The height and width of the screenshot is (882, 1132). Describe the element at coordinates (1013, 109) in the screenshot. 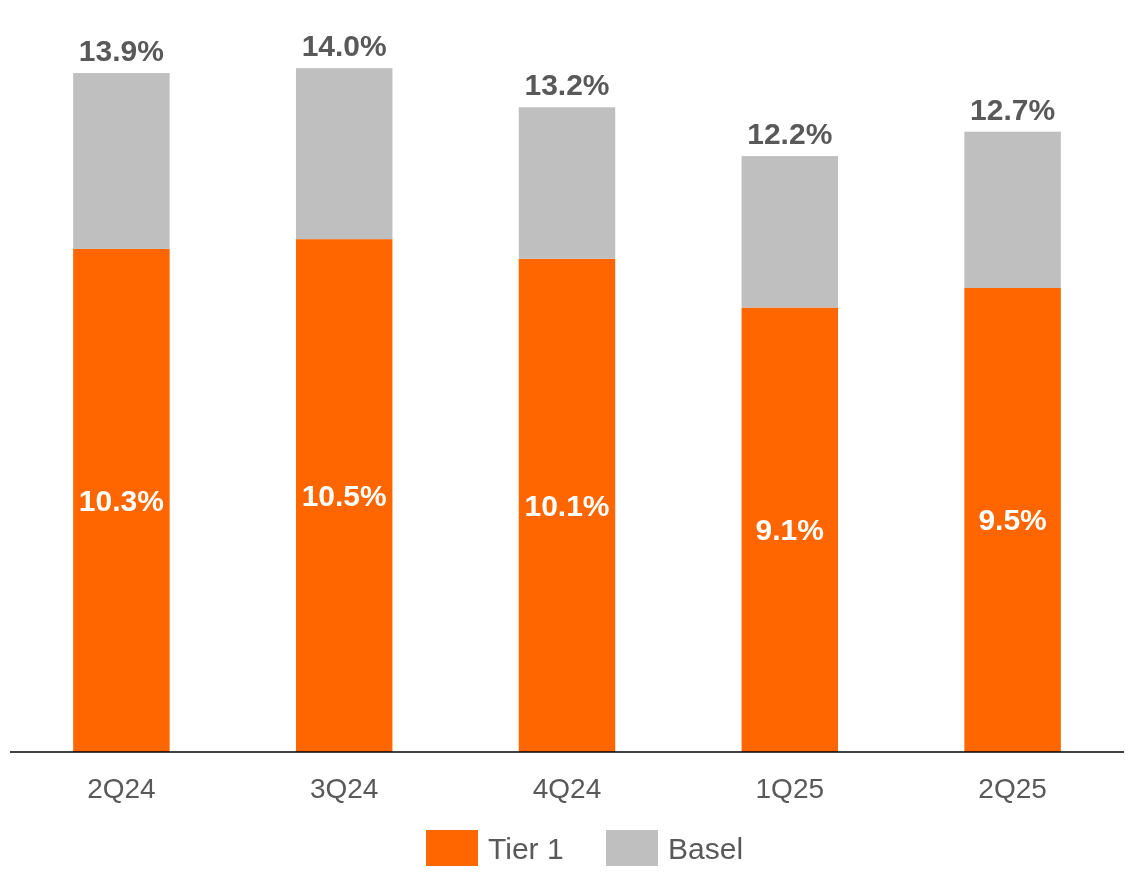

I see `total-label: 12.7%` at that location.